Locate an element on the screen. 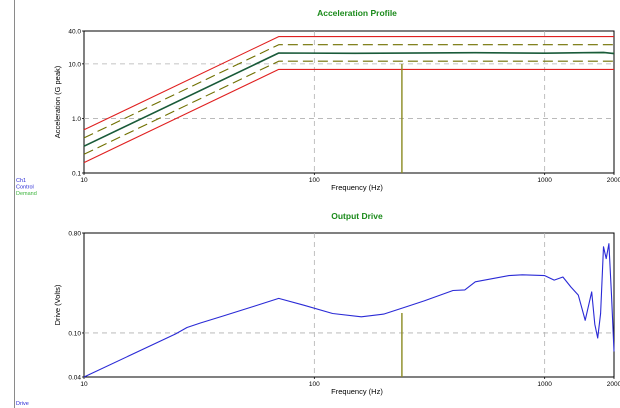 The height and width of the screenshot is (408, 620). acceleration-y-tick-label: 10.0 is located at coordinates (74, 64).